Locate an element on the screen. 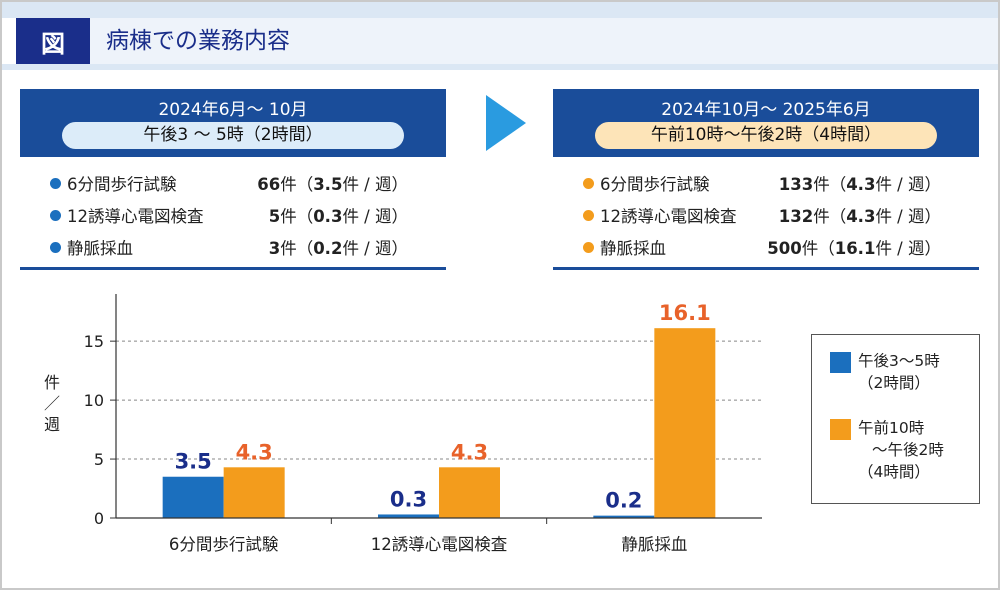  y-tick-label: 10 is located at coordinates (94, 400).